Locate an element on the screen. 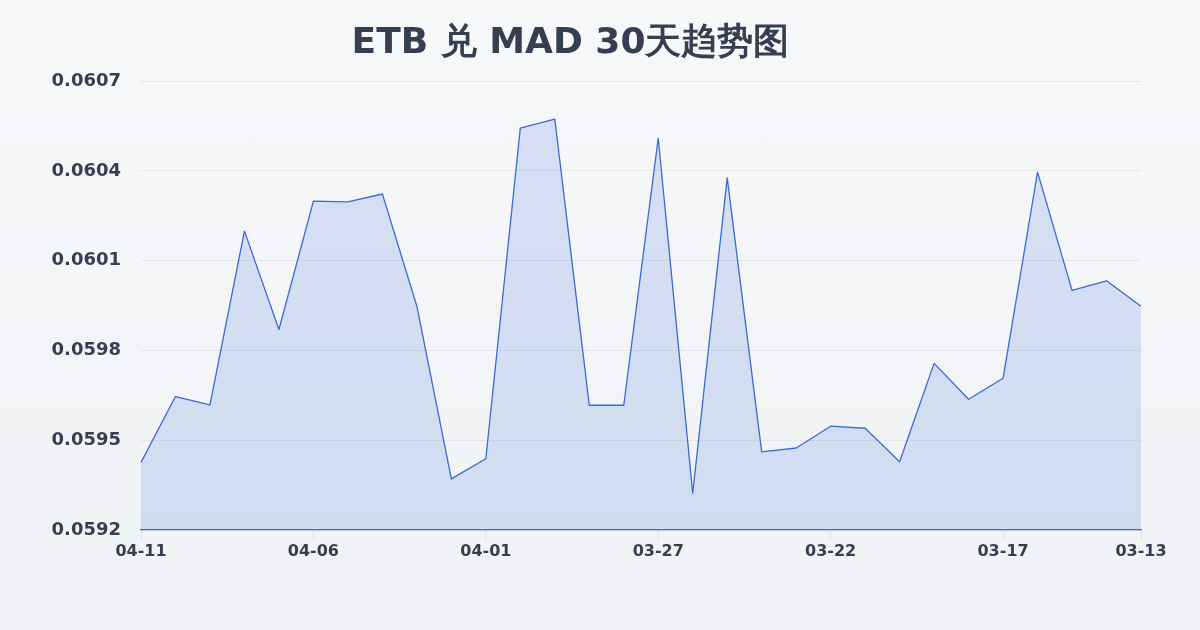 Image resolution: width=1200 pixels, height=630 pixels. x-tick-label: 04-11 is located at coordinates (141, 550).